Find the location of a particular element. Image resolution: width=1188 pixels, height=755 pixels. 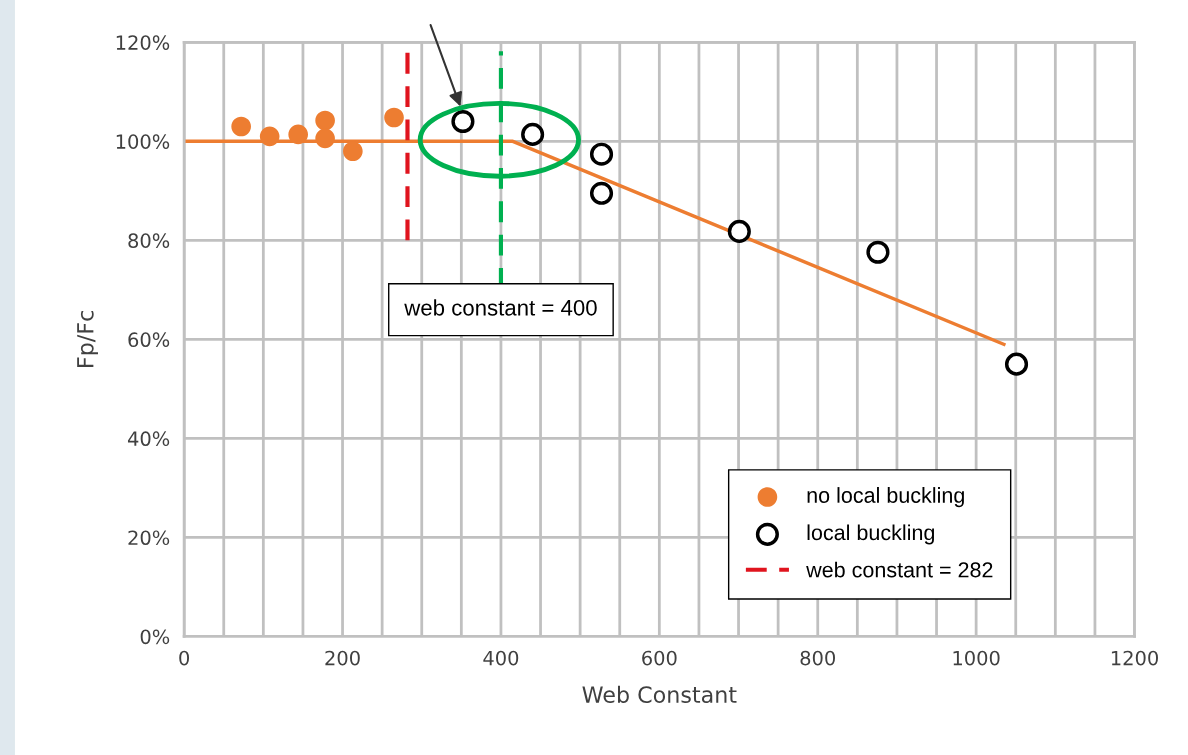

x-tick-label: 200 is located at coordinates (342, 658).